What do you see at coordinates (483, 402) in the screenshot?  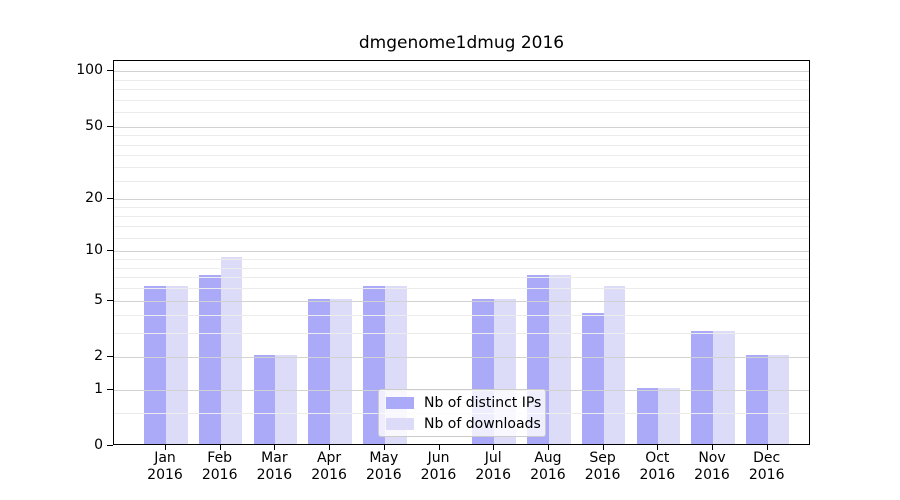 I see `legend-label-distinct-ips: Nb of distinct IPs` at bounding box center [483, 402].